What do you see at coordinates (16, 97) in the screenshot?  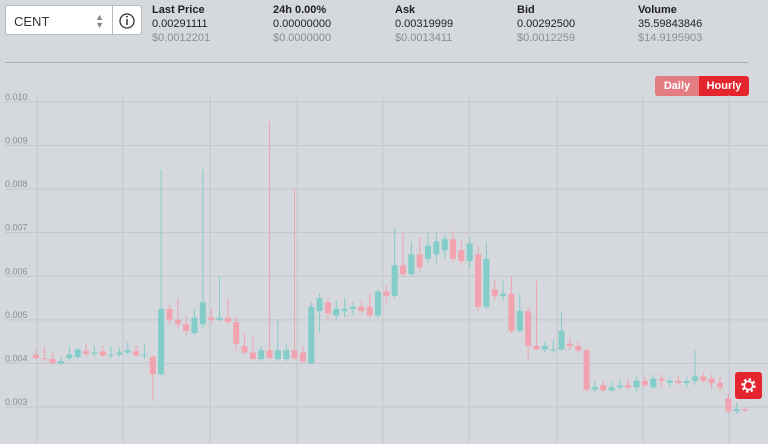 I see `y-tick-label: 0.010` at bounding box center [16, 97].